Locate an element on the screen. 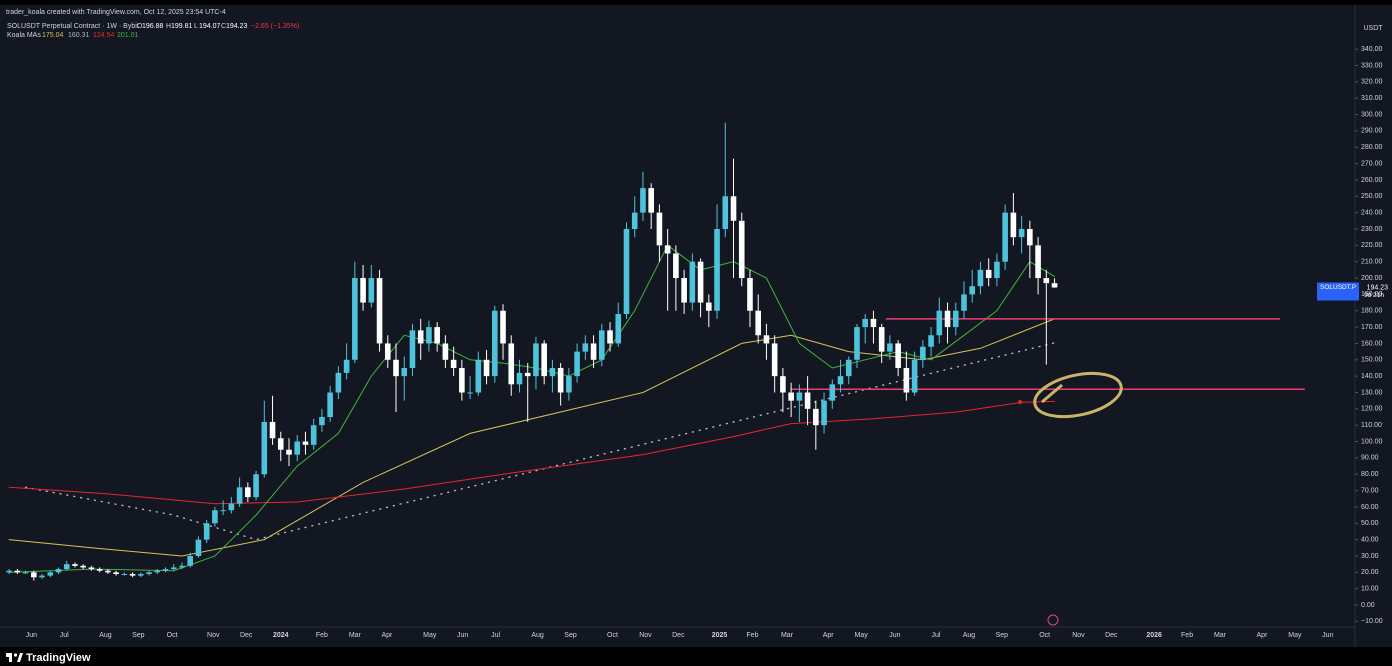 The width and height of the screenshot is (1392, 666). symbol-title: SOLUSDT Perpetual Contract · 1W · Bybit is located at coordinates (73, 26).